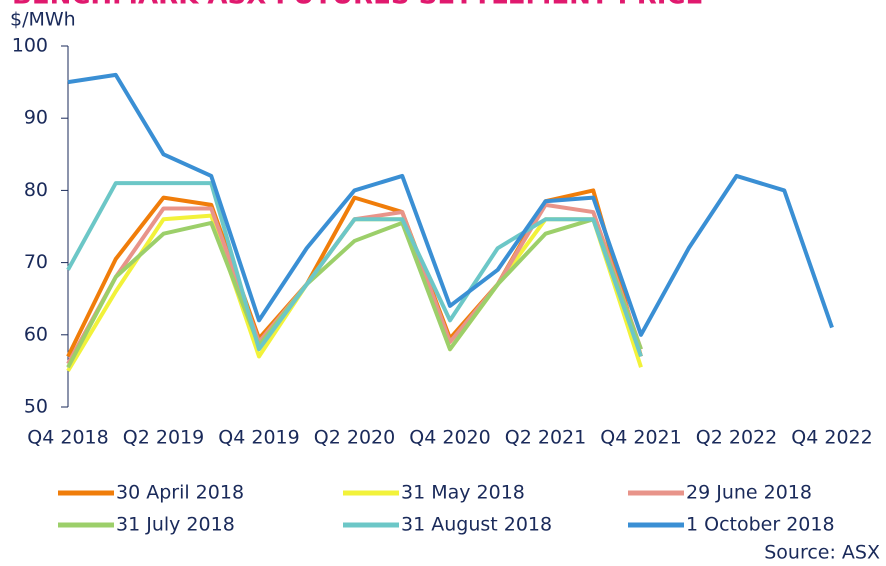 The width and height of the screenshot is (886, 566). I want to click on legend-label: 1 October 2018, so click(760, 525).